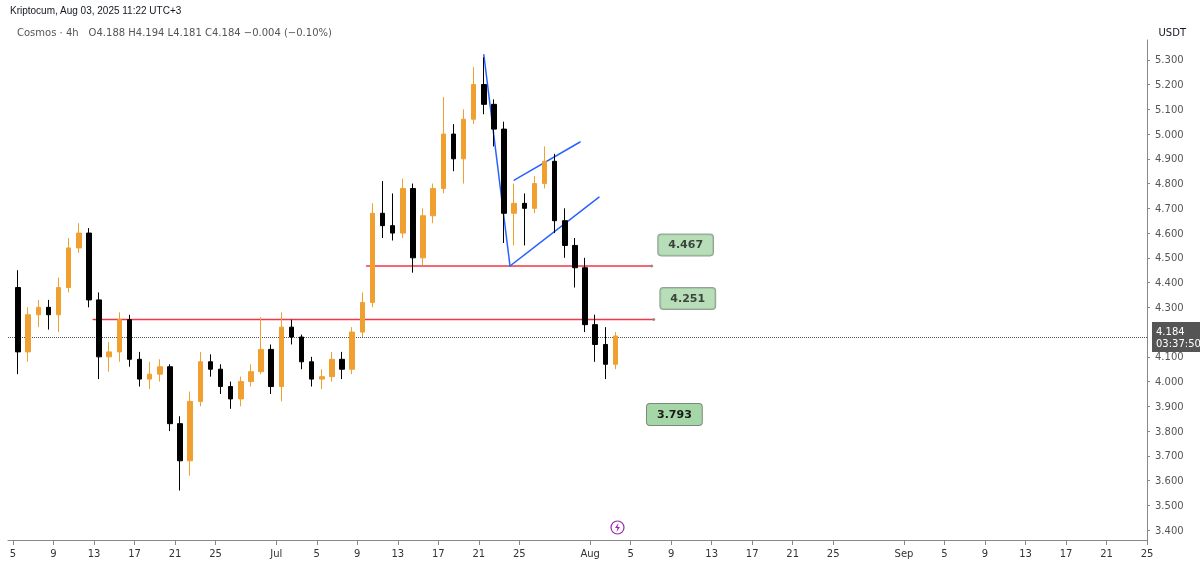 This screenshot has width=1200, height=578. What do you see at coordinates (1172, 32) in the screenshot?
I see `y-axis-title: USDT` at bounding box center [1172, 32].